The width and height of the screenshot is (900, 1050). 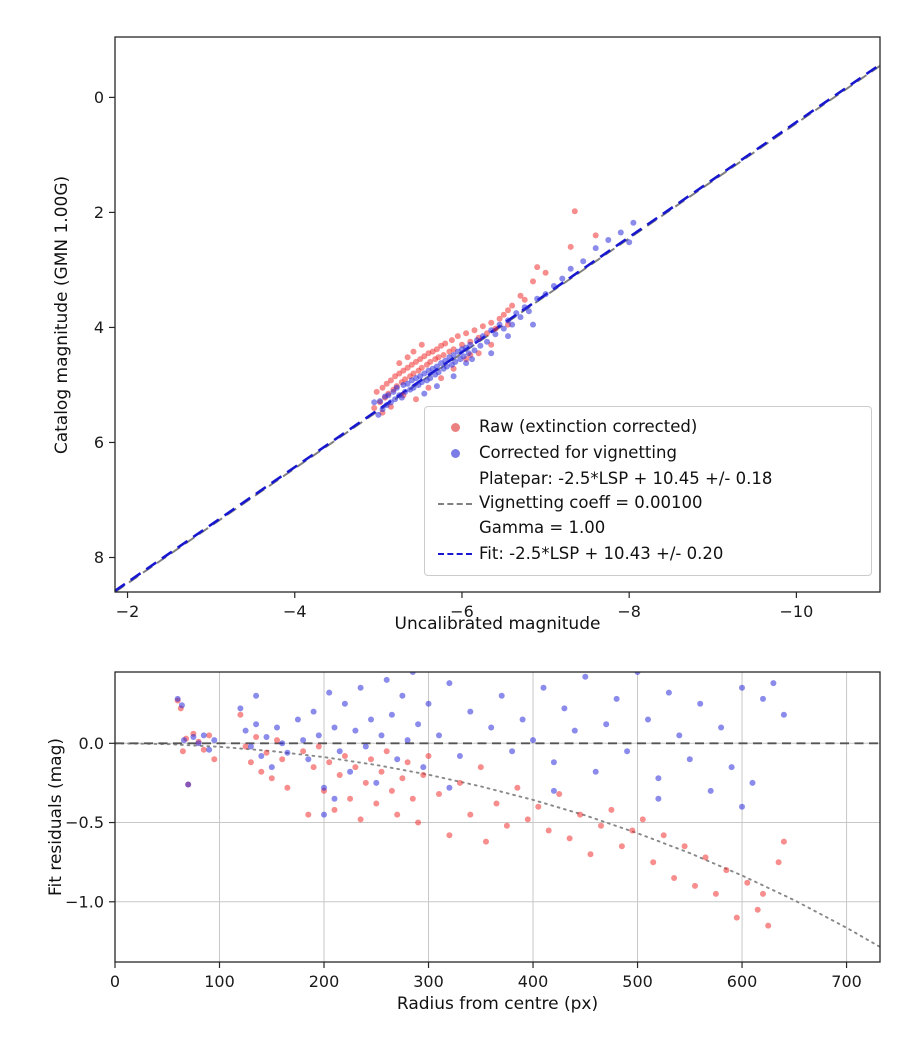 What do you see at coordinates (455, 554) in the screenshot?
I see `blue-dashed-line-icon` at bounding box center [455, 554].